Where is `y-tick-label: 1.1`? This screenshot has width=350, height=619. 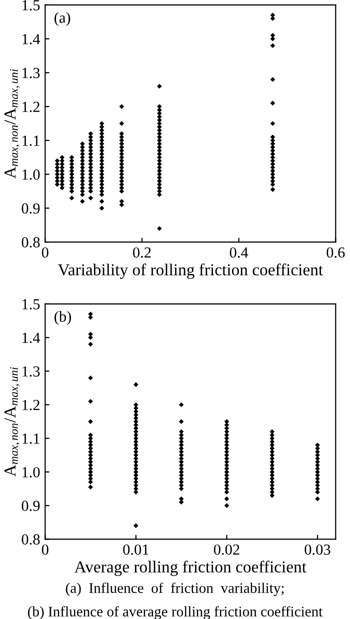 y-tick-label: 1.1 is located at coordinates (31, 141).